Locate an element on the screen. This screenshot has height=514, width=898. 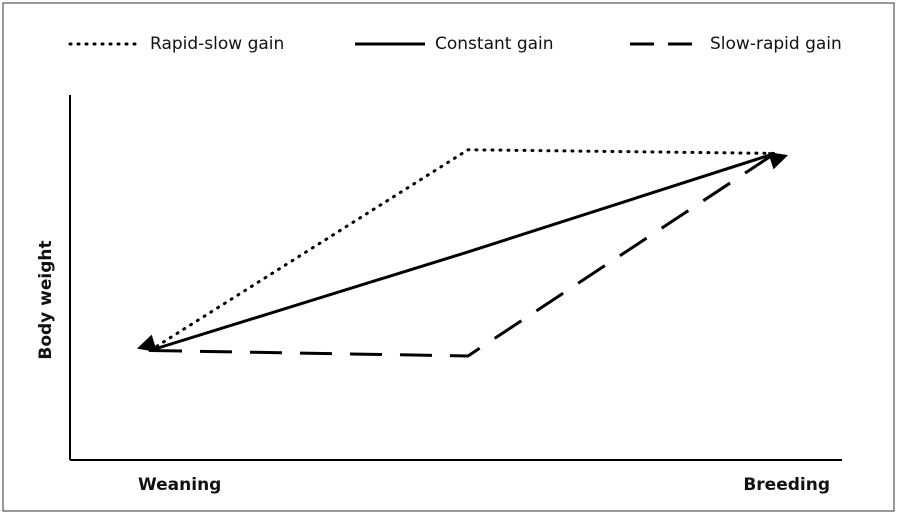
y-axis-label: Body weight is located at coordinates (46, 299).